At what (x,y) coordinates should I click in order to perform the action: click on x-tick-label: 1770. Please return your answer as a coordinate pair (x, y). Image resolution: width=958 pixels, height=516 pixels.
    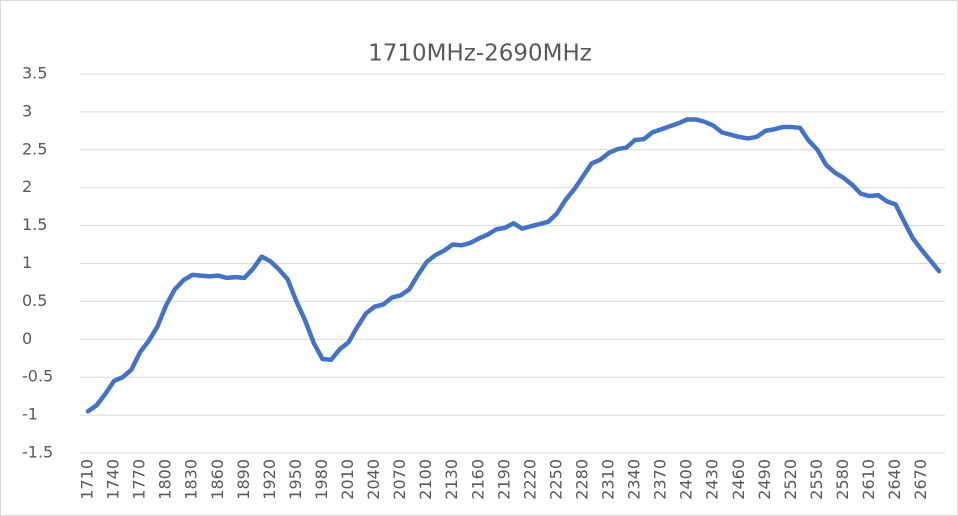
    Looking at the image, I should click on (139, 479).